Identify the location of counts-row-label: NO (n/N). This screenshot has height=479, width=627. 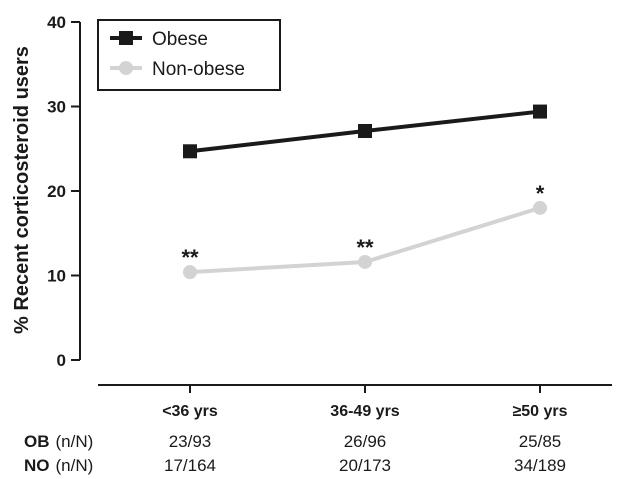
(58, 465).